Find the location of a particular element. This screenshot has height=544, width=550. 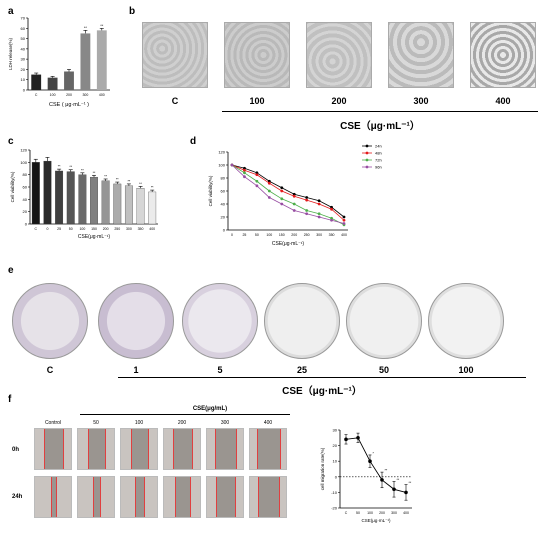

chart-d-xtick-label-9: 400 is located at coordinates (344, 235).